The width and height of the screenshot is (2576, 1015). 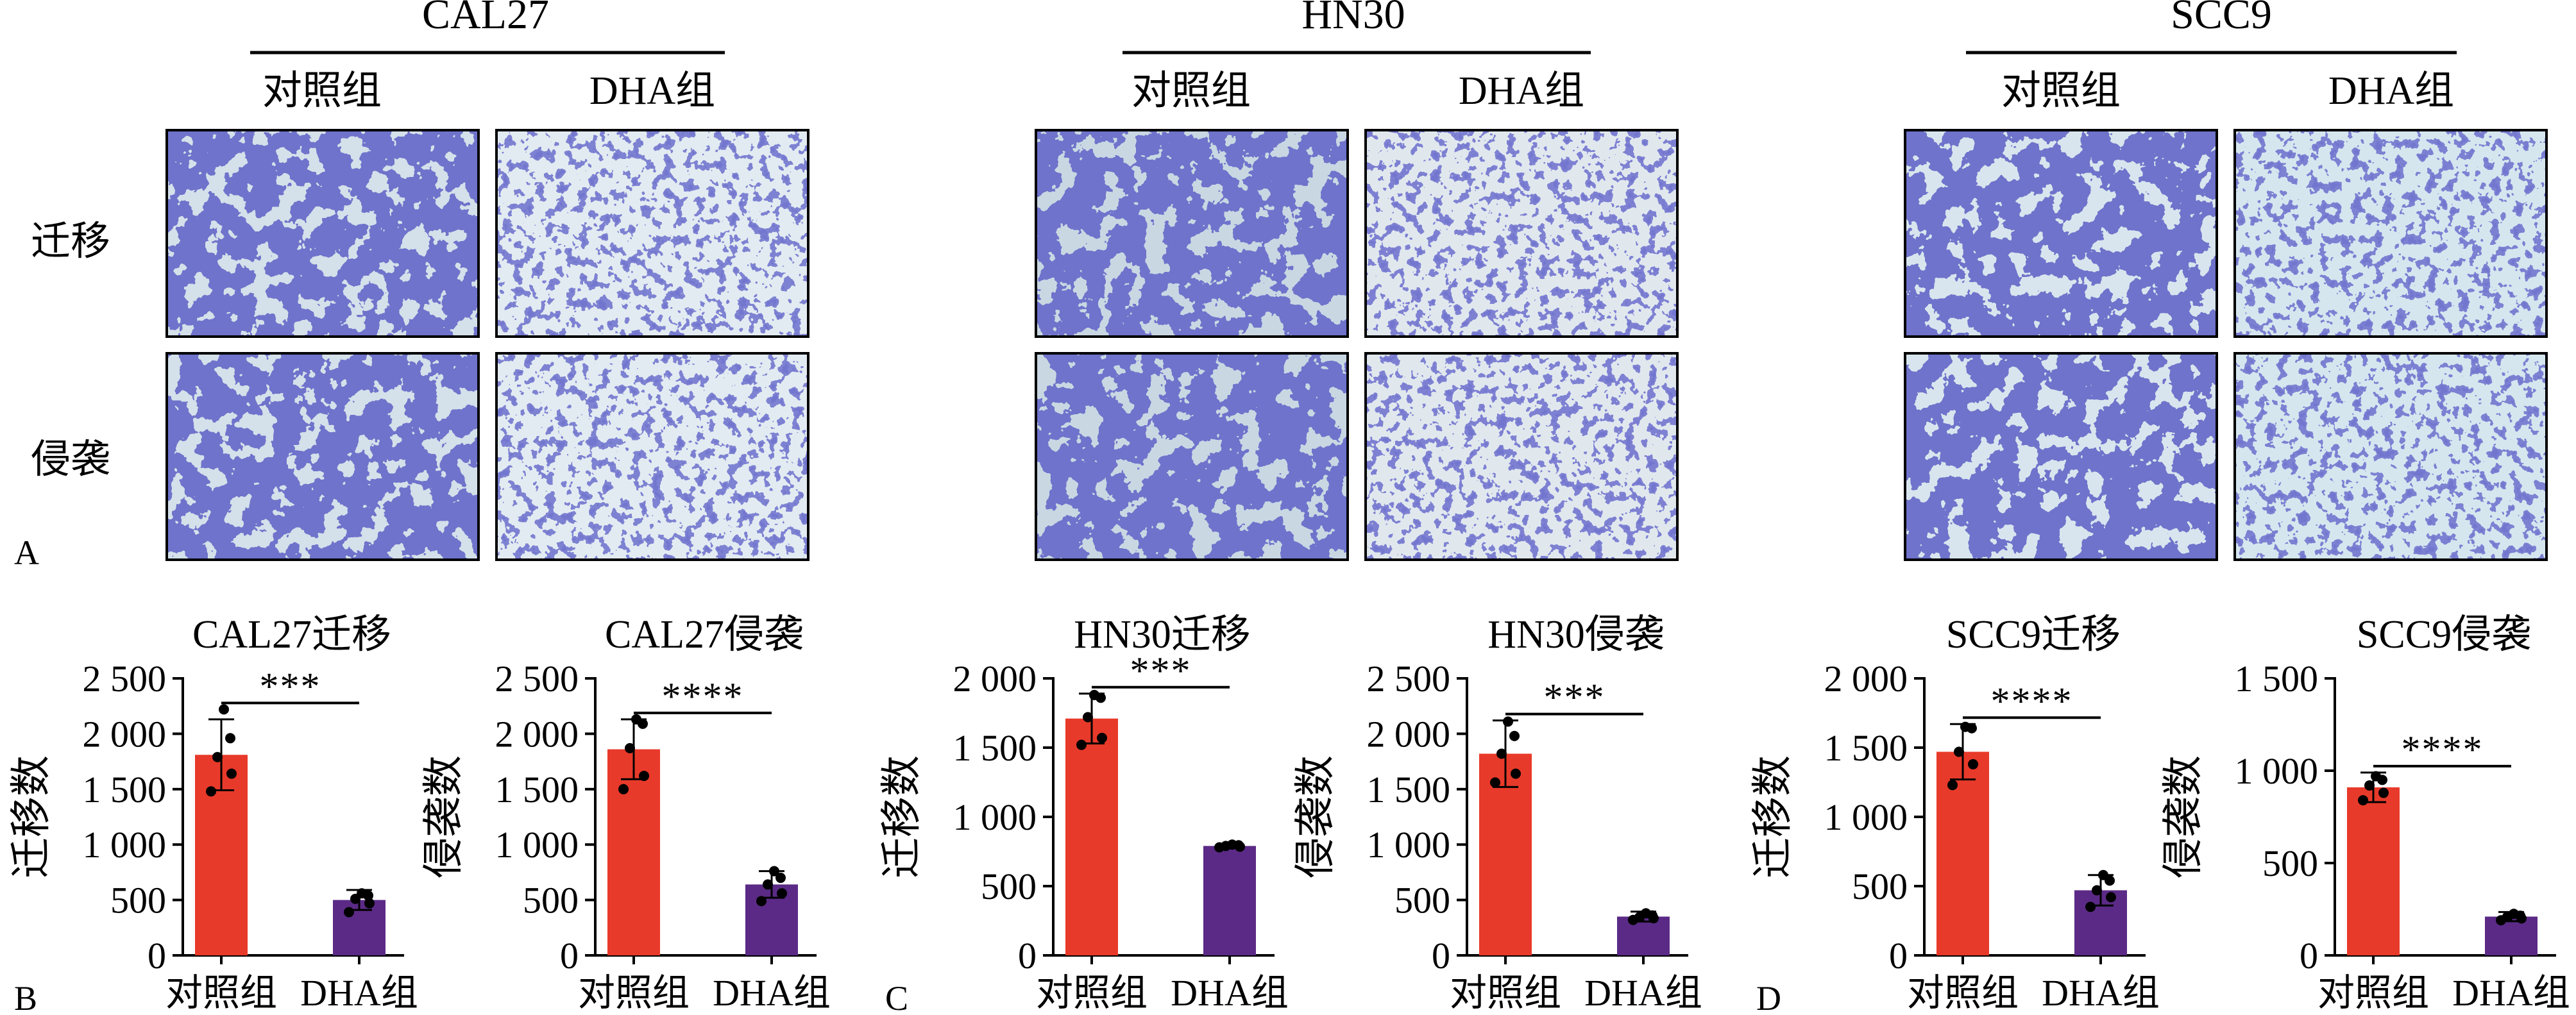 I want to click on micrograph-scc9-dha-migration, so click(x=2390, y=233).